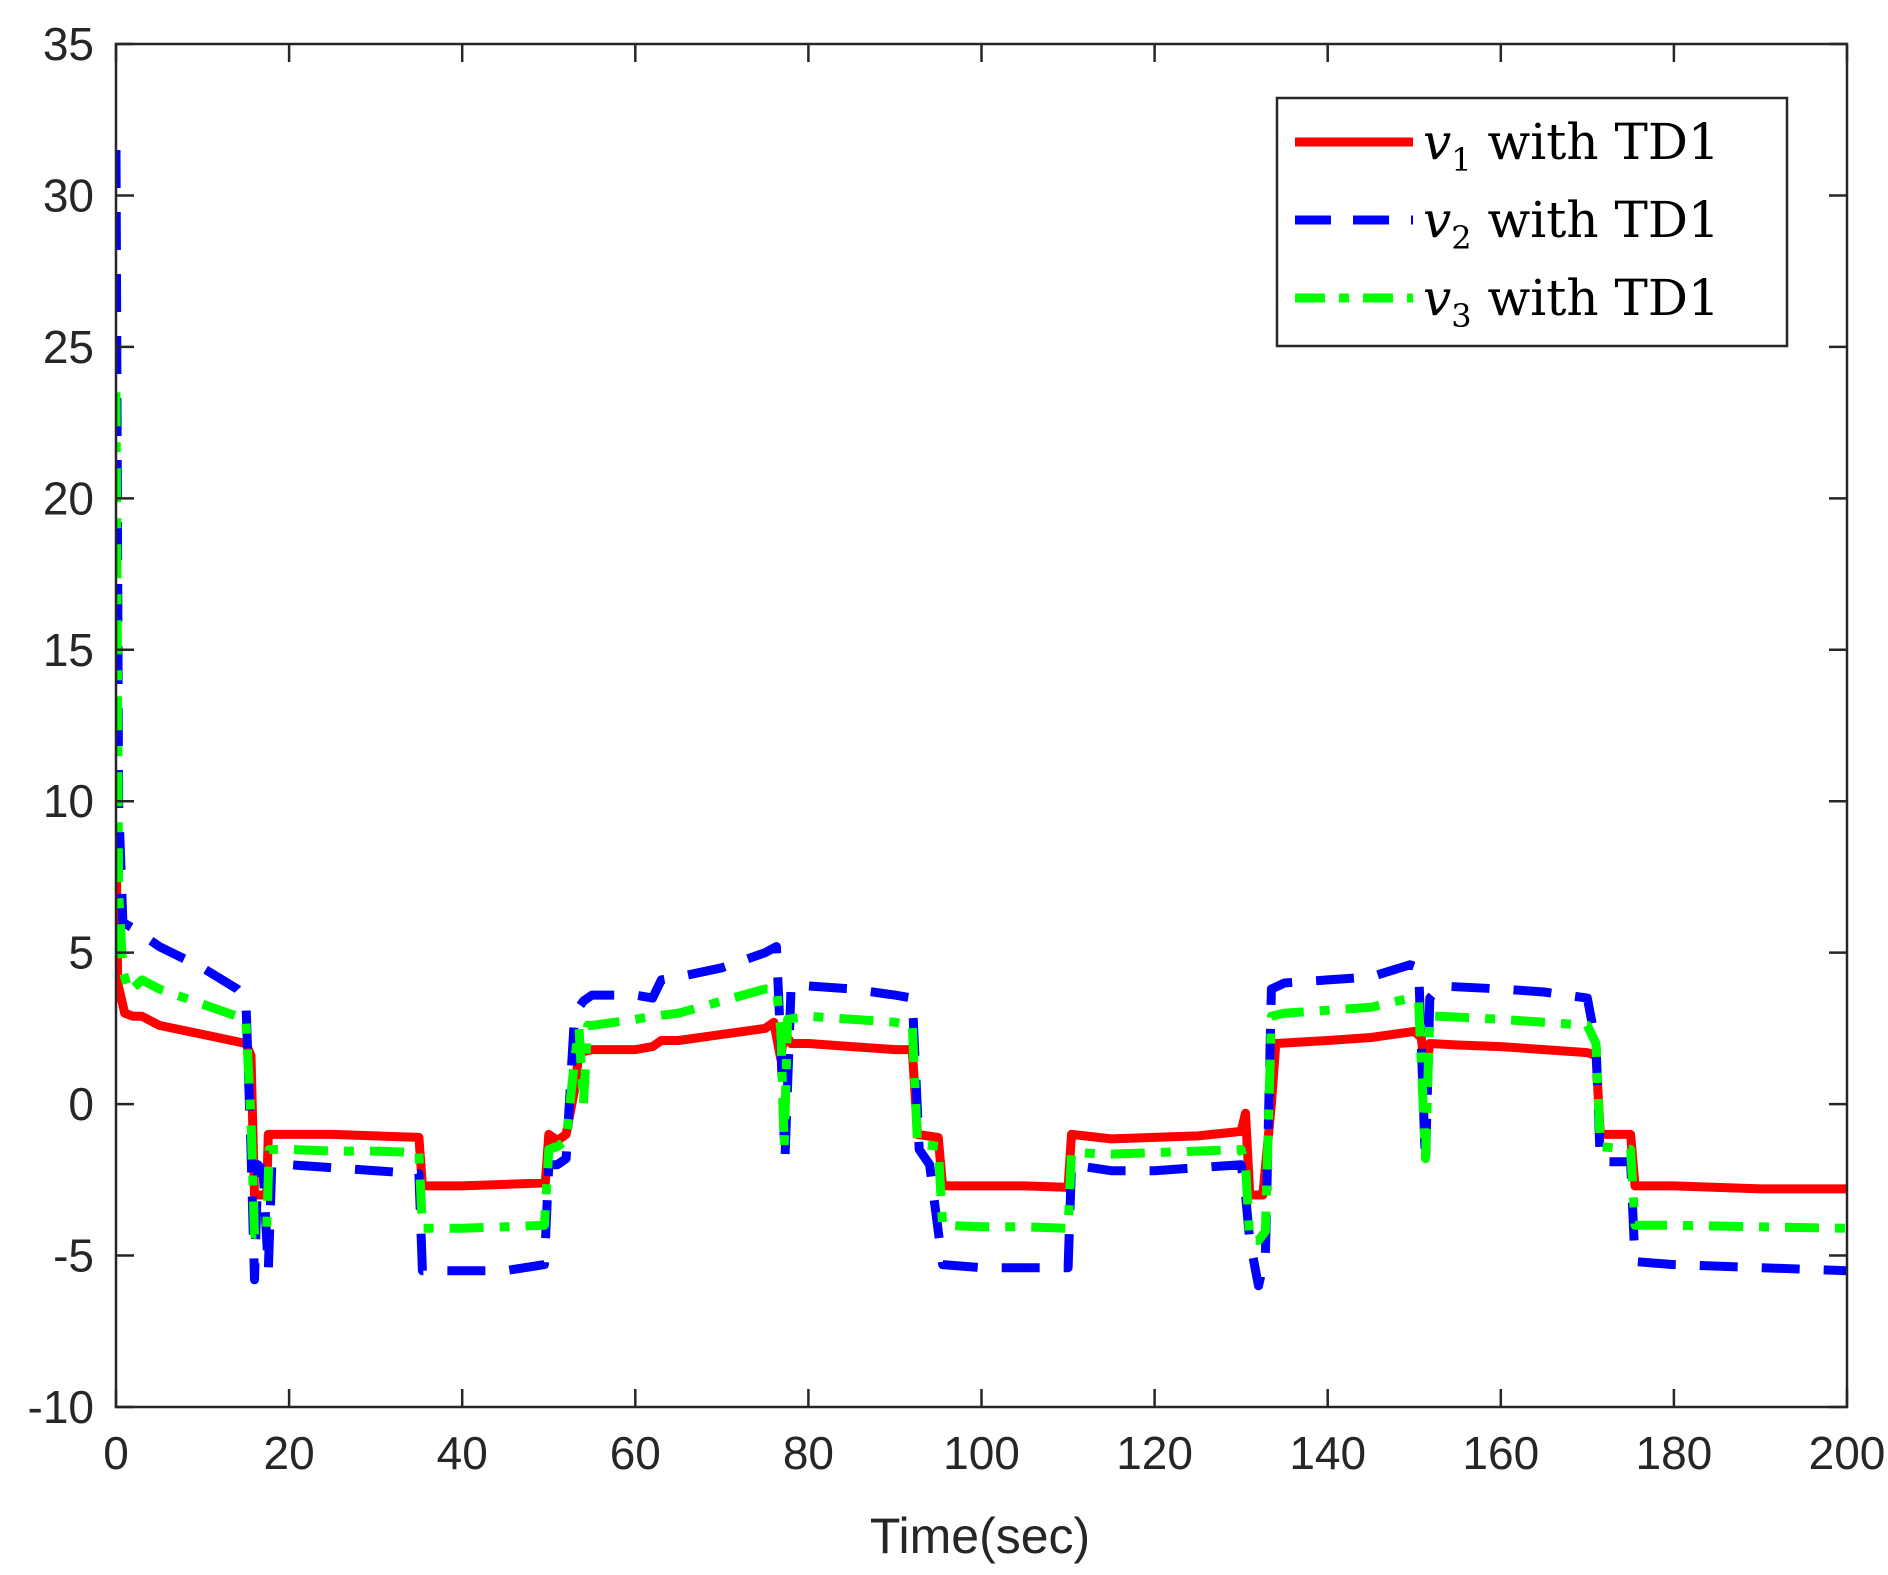  I want to click on y-tick-label: 5, so click(81, 953).